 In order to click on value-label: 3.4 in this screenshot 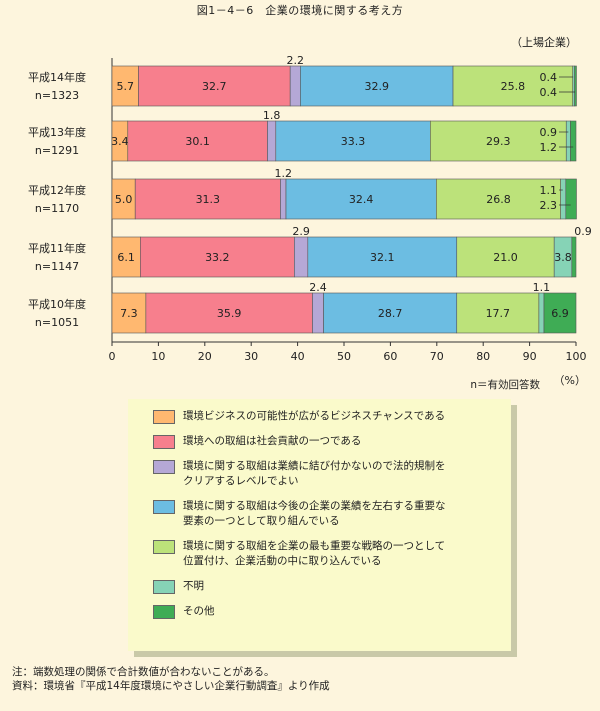, I will do `click(120, 141)`.